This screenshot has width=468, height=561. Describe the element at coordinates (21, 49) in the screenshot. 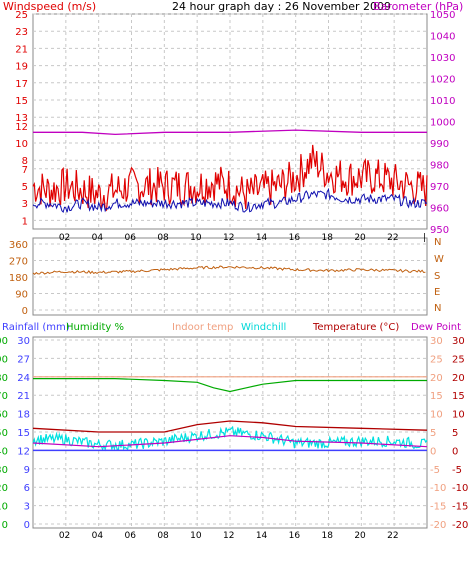

I see `wind-tick-label: 21` at that location.